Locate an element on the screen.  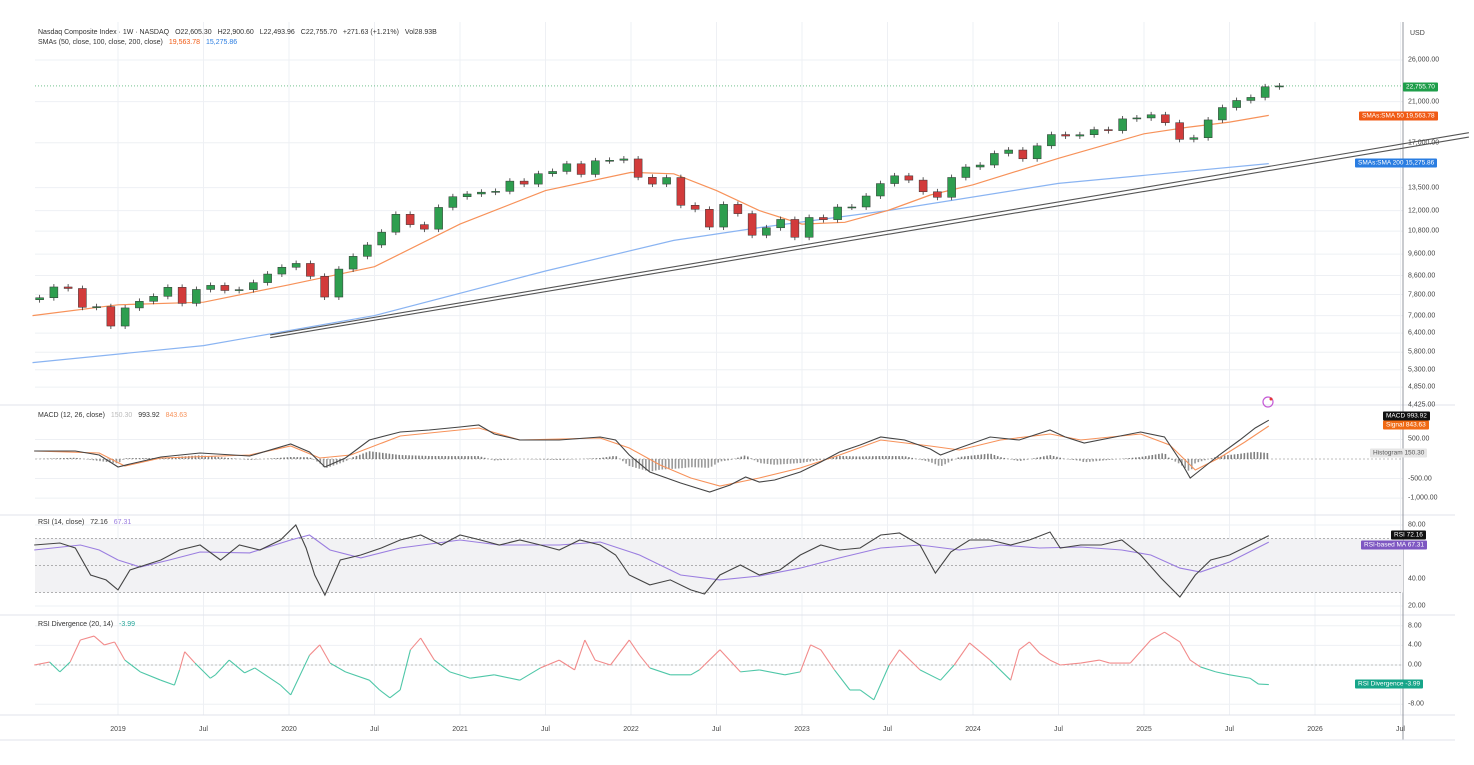
sma50-value: 19,563.78 is located at coordinates (184, 42).